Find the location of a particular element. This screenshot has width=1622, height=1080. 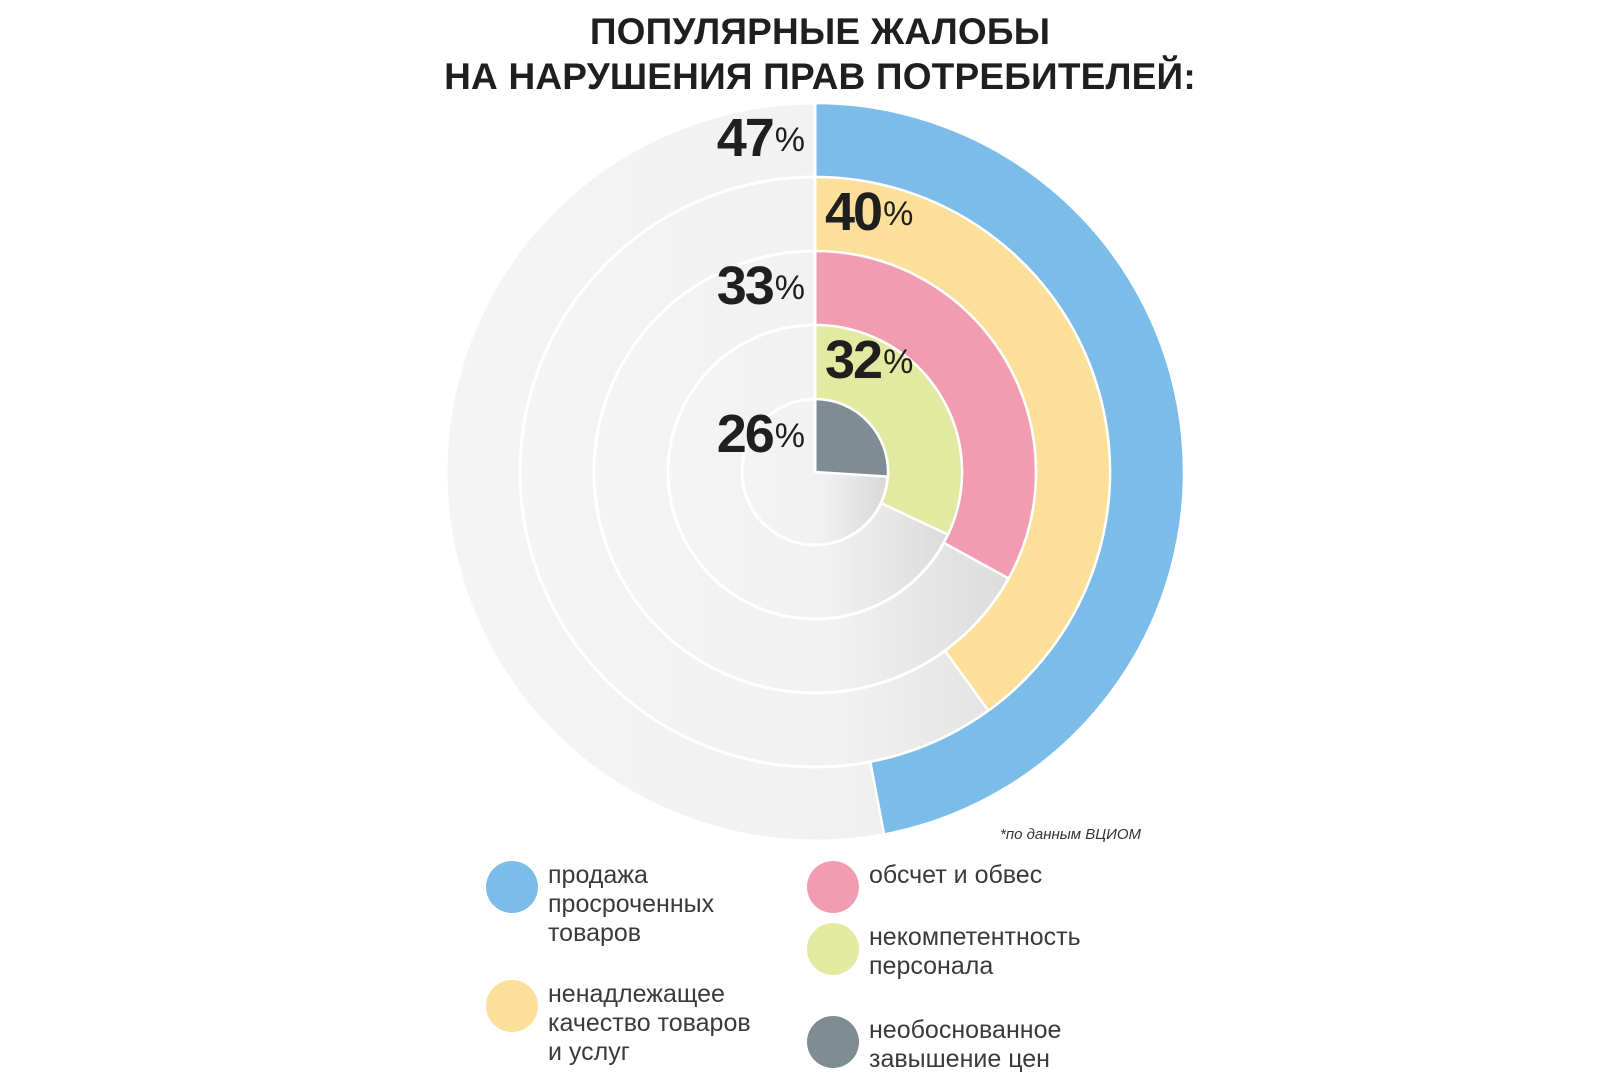

legend-swatch-green is located at coordinates (833, 949).